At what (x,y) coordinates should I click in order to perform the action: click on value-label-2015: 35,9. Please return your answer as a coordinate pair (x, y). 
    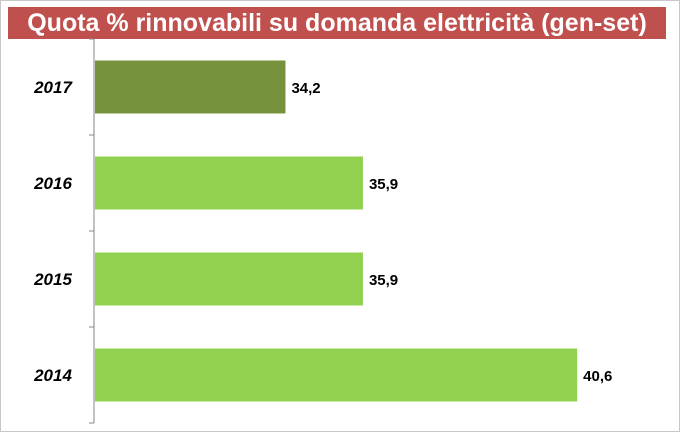
    Looking at the image, I should click on (383, 280).